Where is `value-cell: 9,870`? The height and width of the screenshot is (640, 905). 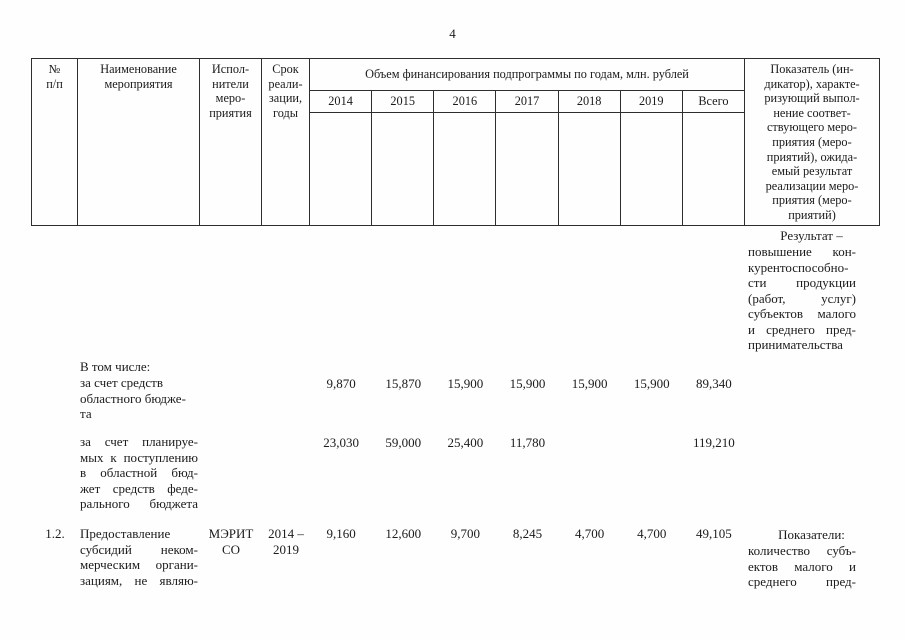 value-cell: 9,870 is located at coordinates (341, 383).